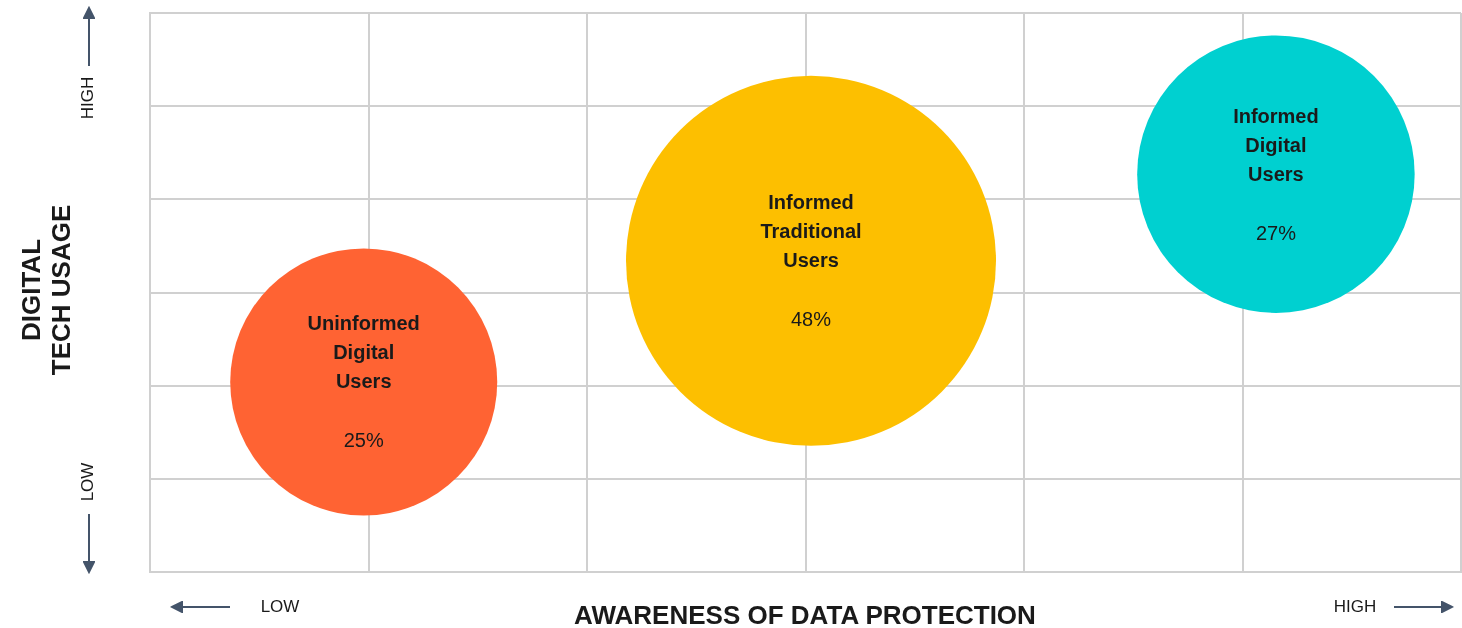 Image resolution: width=1462 pixels, height=628 pixels. Describe the element at coordinates (811, 231) in the screenshot. I see `series-label: Informed Traditional Users` at that location.